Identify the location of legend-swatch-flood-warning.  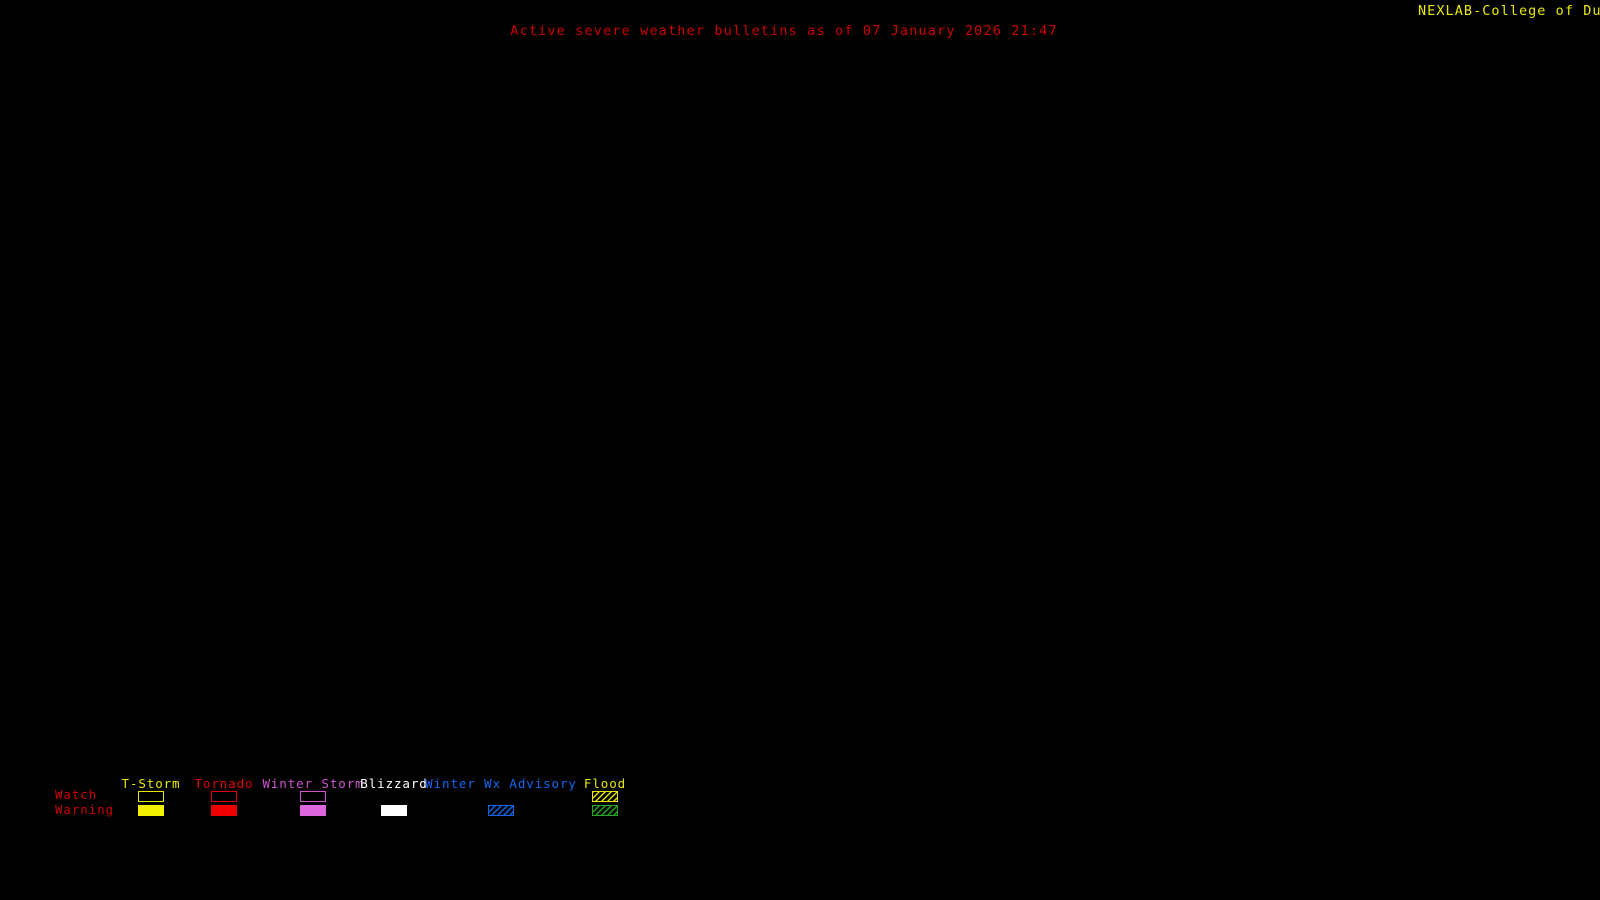
(605, 810).